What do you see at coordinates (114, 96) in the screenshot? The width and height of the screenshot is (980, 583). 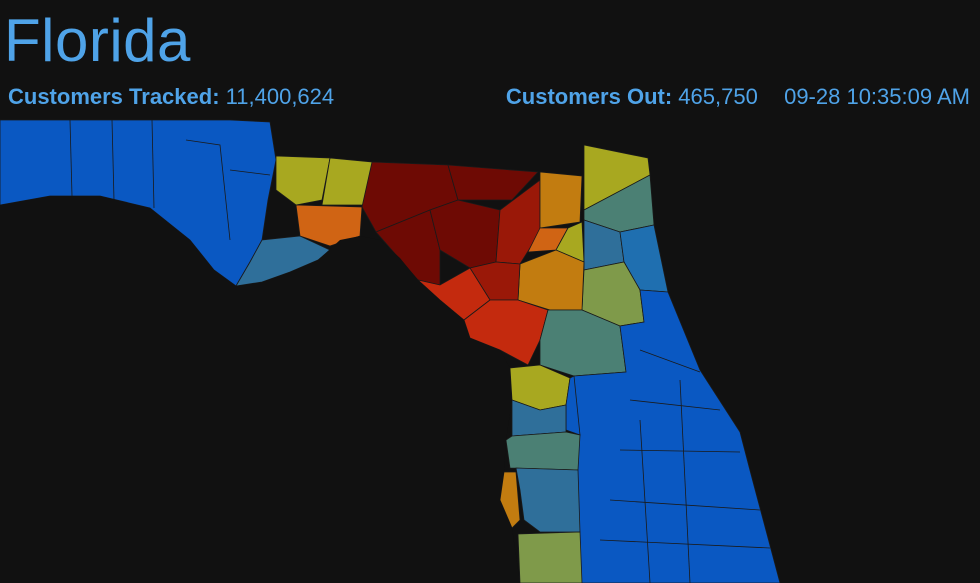 I see `customers-tracked-label: Customers Tracked:` at bounding box center [114, 96].